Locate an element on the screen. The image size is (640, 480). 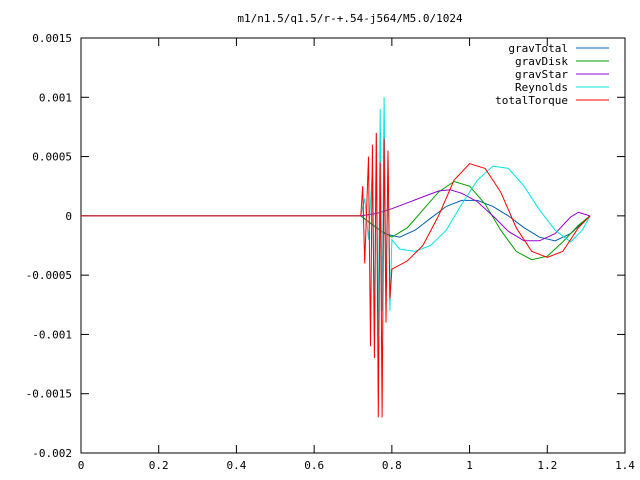
x-tick-label: 0 is located at coordinates (81, 465).